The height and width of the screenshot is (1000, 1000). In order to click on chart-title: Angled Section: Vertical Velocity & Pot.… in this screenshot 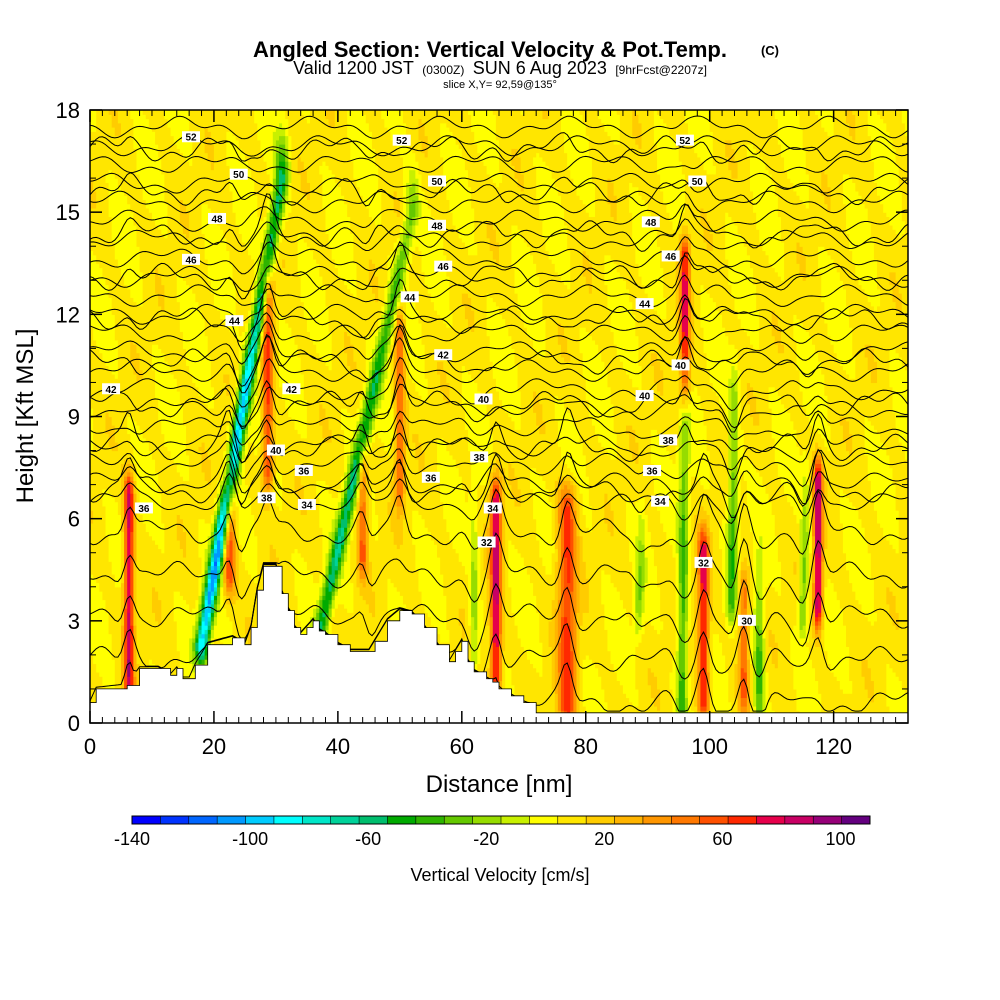, I will do `click(490, 49)`.